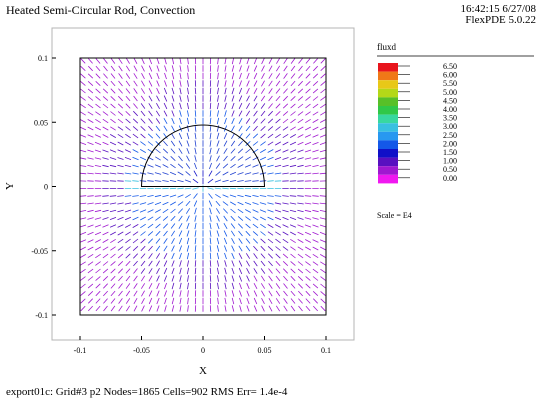 This screenshot has width=544, height=408. What do you see at coordinates (203, 350) in the screenshot?
I see `x-tick-label: 0` at bounding box center [203, 350].